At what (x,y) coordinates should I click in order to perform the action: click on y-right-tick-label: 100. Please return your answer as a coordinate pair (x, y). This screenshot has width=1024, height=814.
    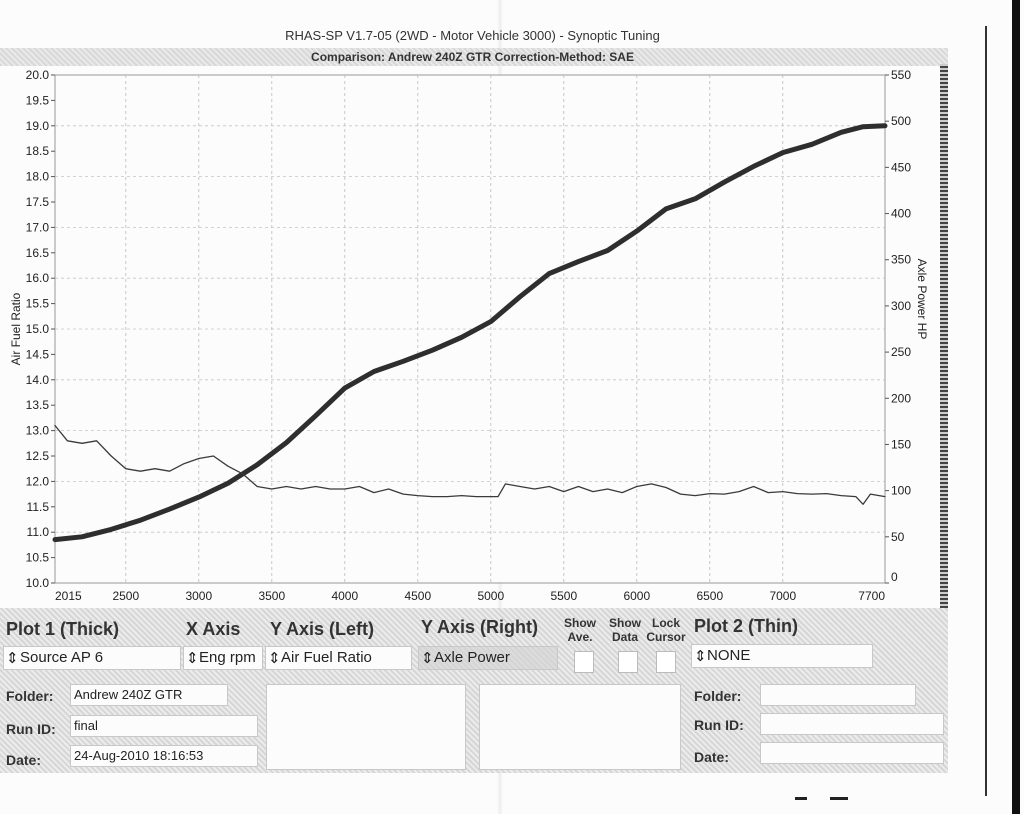
    Looking at the image, I should click on (901, 491).